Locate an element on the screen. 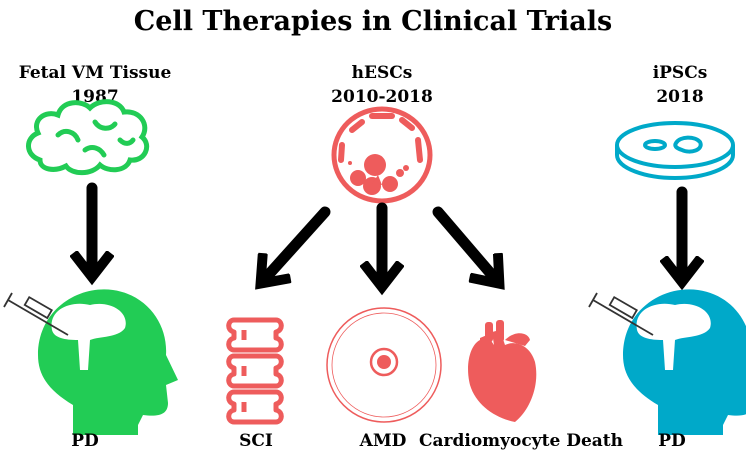 Image resolution: width=746 pixels, height=457 pixels. brain-icon is located at coordinates (88, 137).